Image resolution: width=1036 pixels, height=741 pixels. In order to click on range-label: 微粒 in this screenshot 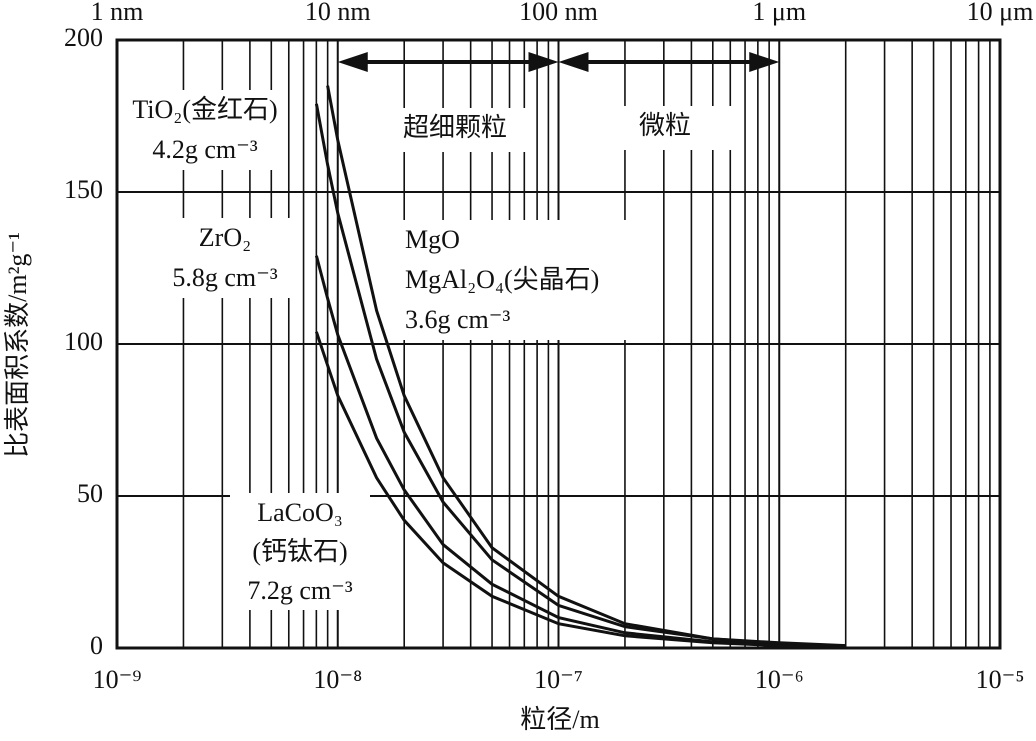, I will do `click(665, 125)`.